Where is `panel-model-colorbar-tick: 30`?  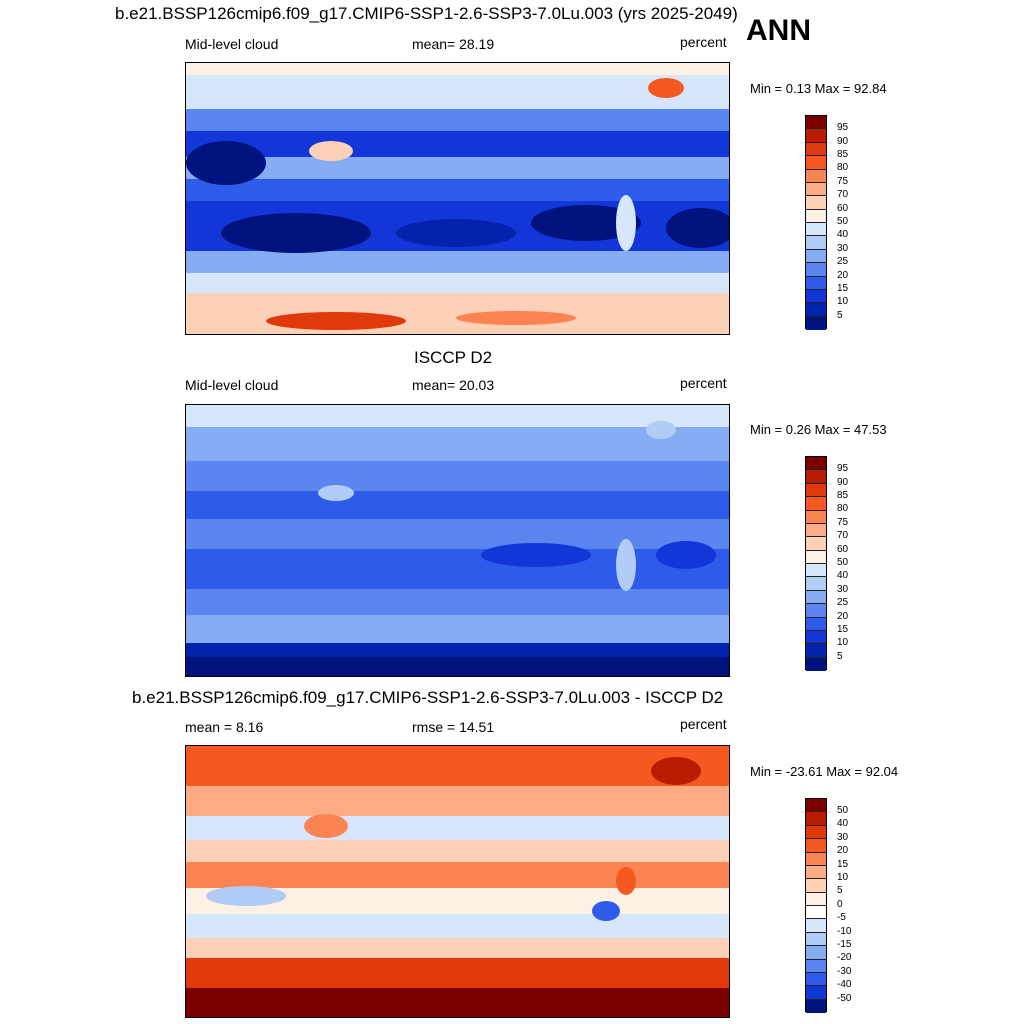 panel-model-colorbar-tick: 30 is located at coordinates (843, 248).